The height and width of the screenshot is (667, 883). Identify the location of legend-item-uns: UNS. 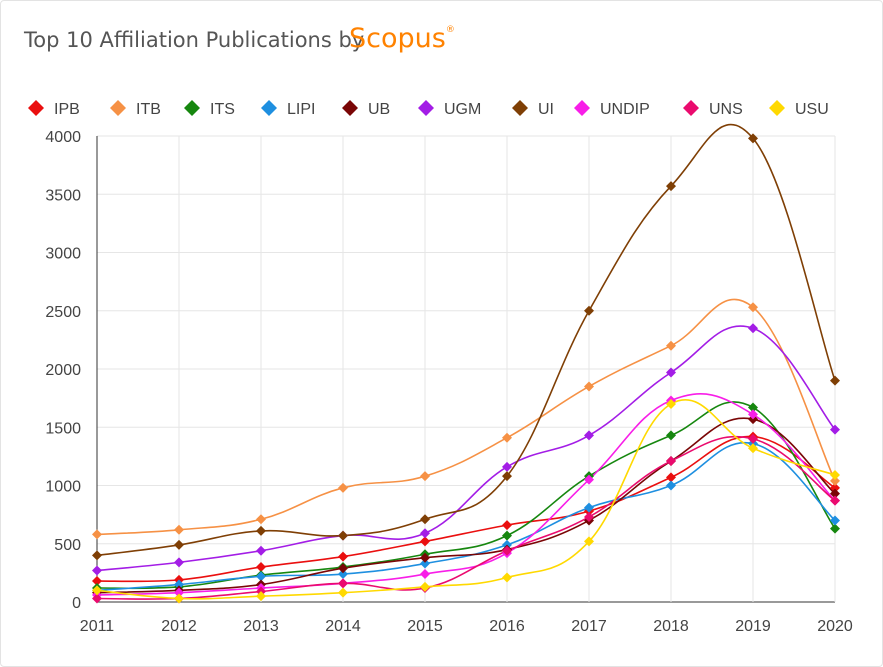
(713, 109).